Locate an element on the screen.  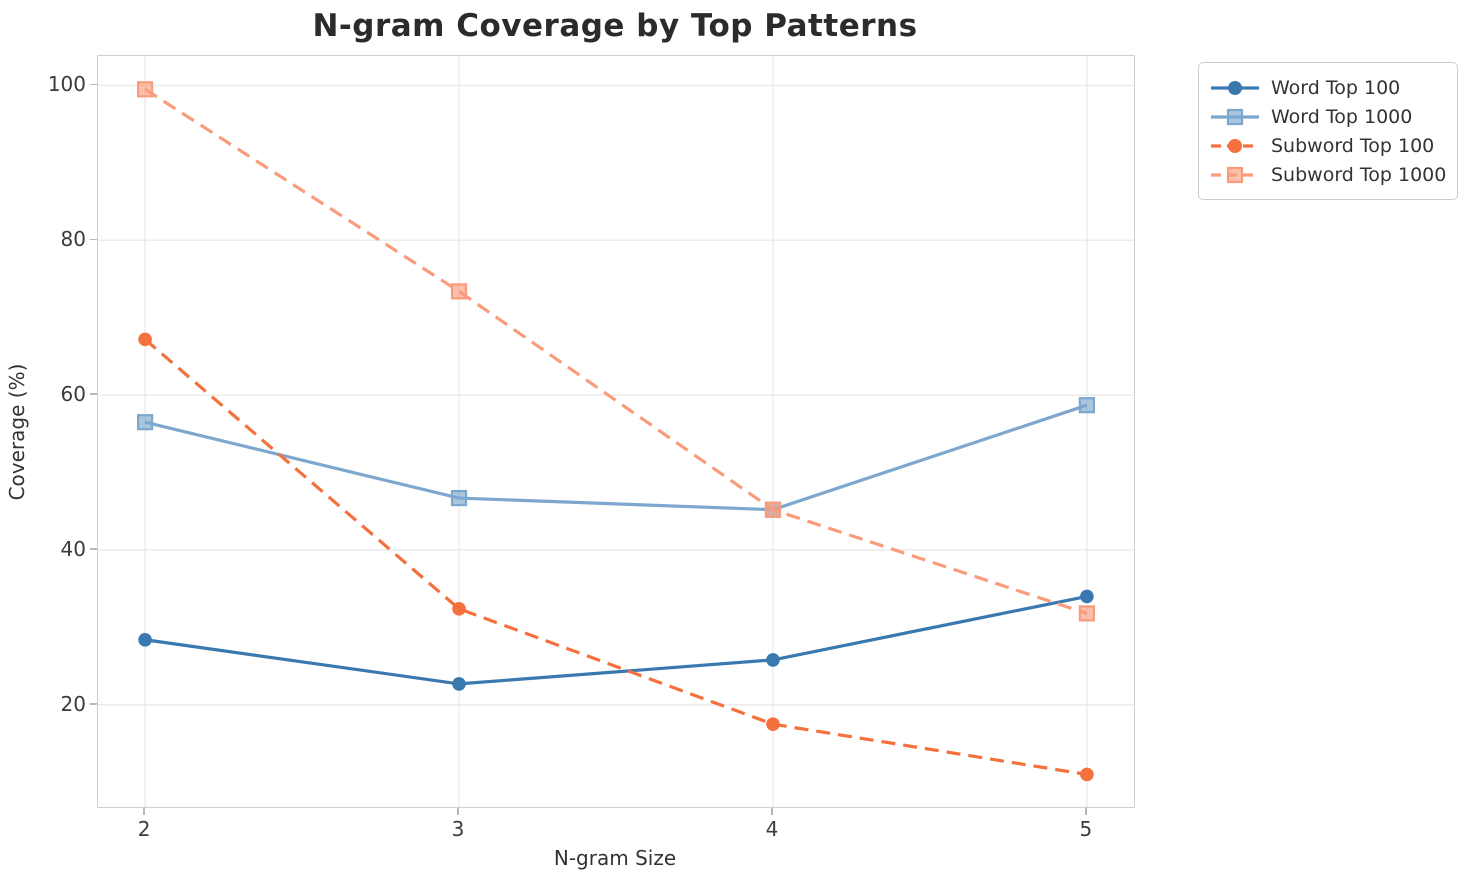
legend-sample-solid-circle-icon is located at coordinates (1235, 87).